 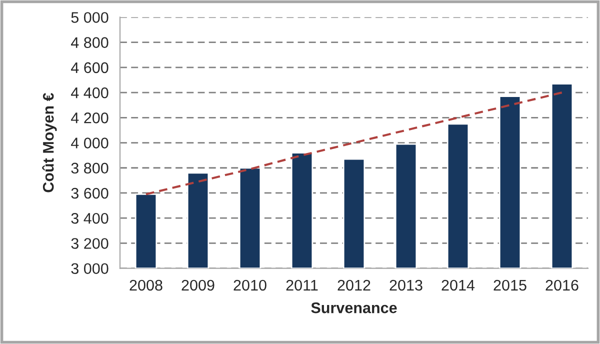 What do you see at coordinates (89, 268) in the screenshot?
I see `y-tick-label: 3 000` at bounding box center [89, 268].